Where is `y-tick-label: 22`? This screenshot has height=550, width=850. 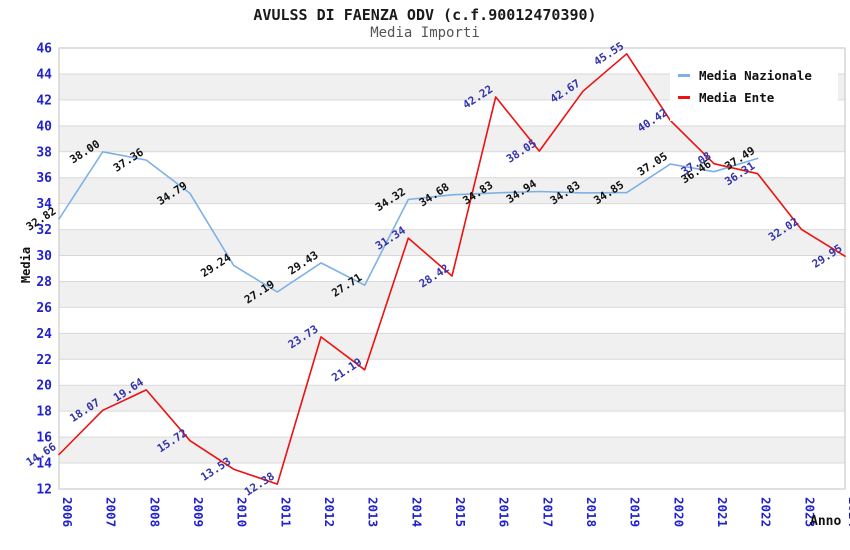 y-tick-label: 22 is located at coordinates (44, 360).